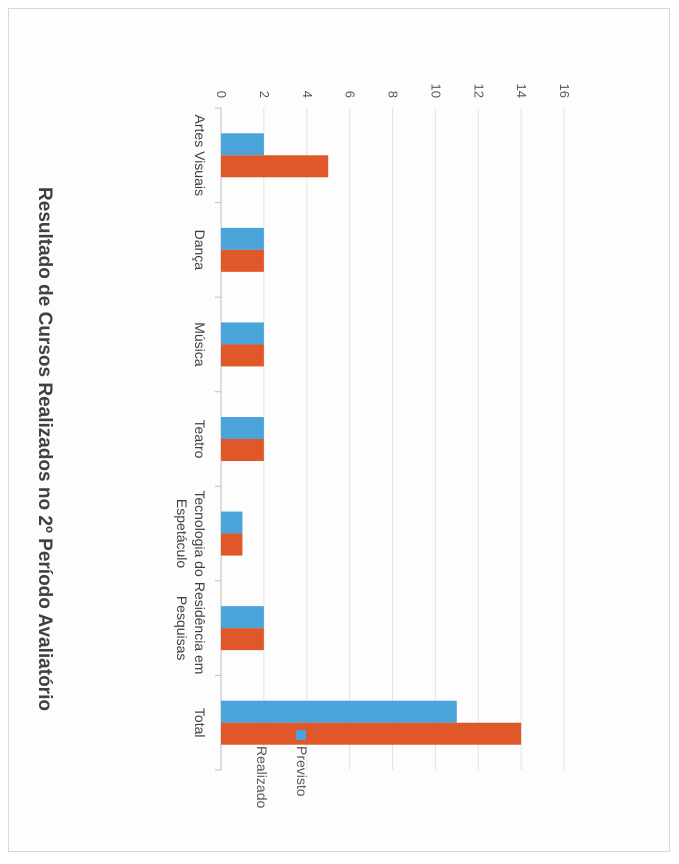  What do you see at coordinates (221, 94) in the screenshot?
I see `y-tick-label: 0` at bounding box center [221, 94].